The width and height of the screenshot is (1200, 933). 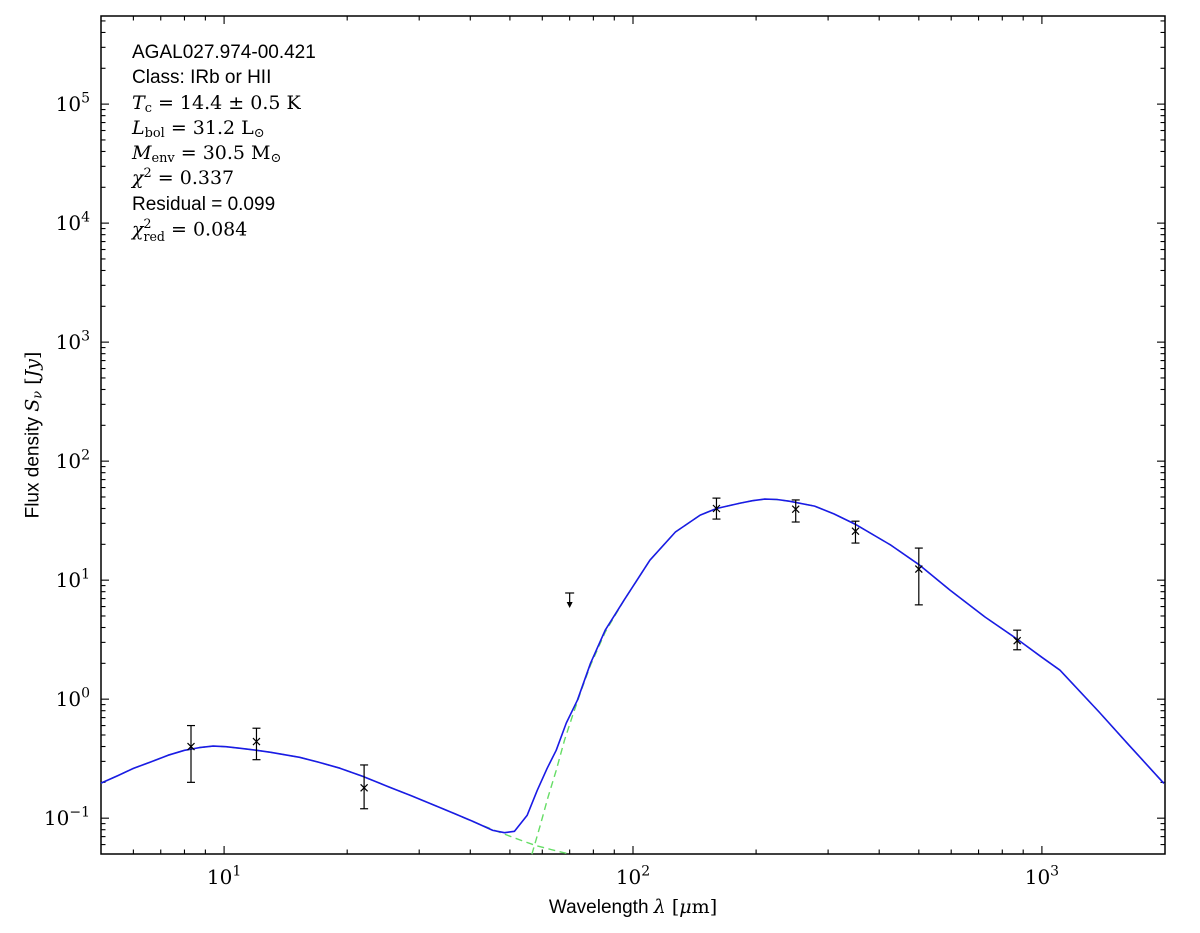 I want to click on y-tick-label: 10¹, so click(x=73, y=580).